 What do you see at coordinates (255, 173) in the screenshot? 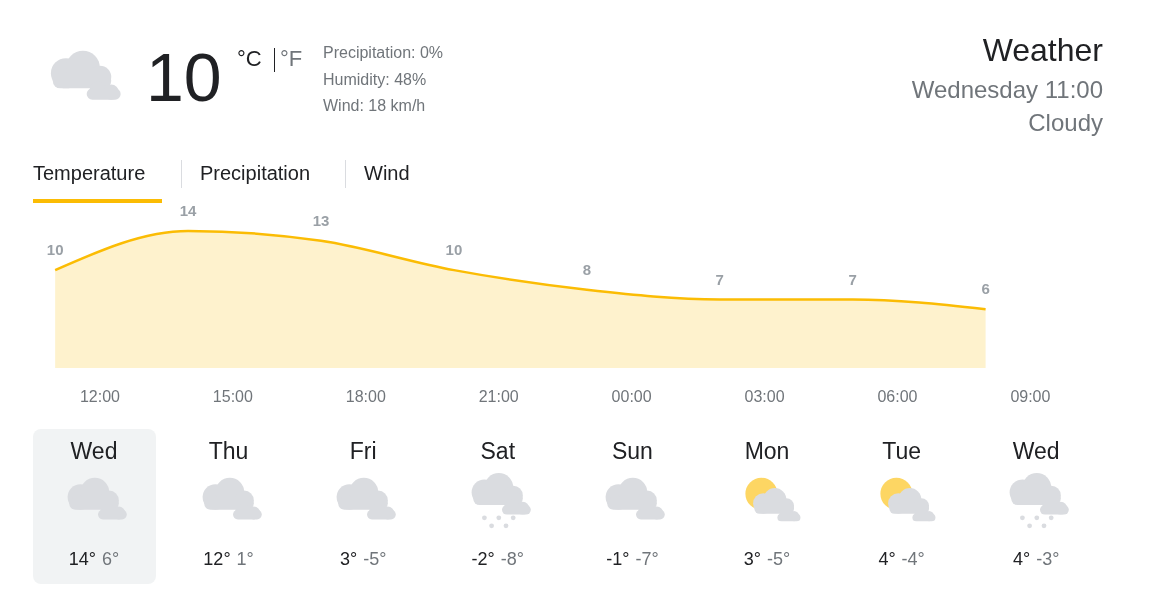
I see `text: Precipitation` at bounding box center [255, 173].